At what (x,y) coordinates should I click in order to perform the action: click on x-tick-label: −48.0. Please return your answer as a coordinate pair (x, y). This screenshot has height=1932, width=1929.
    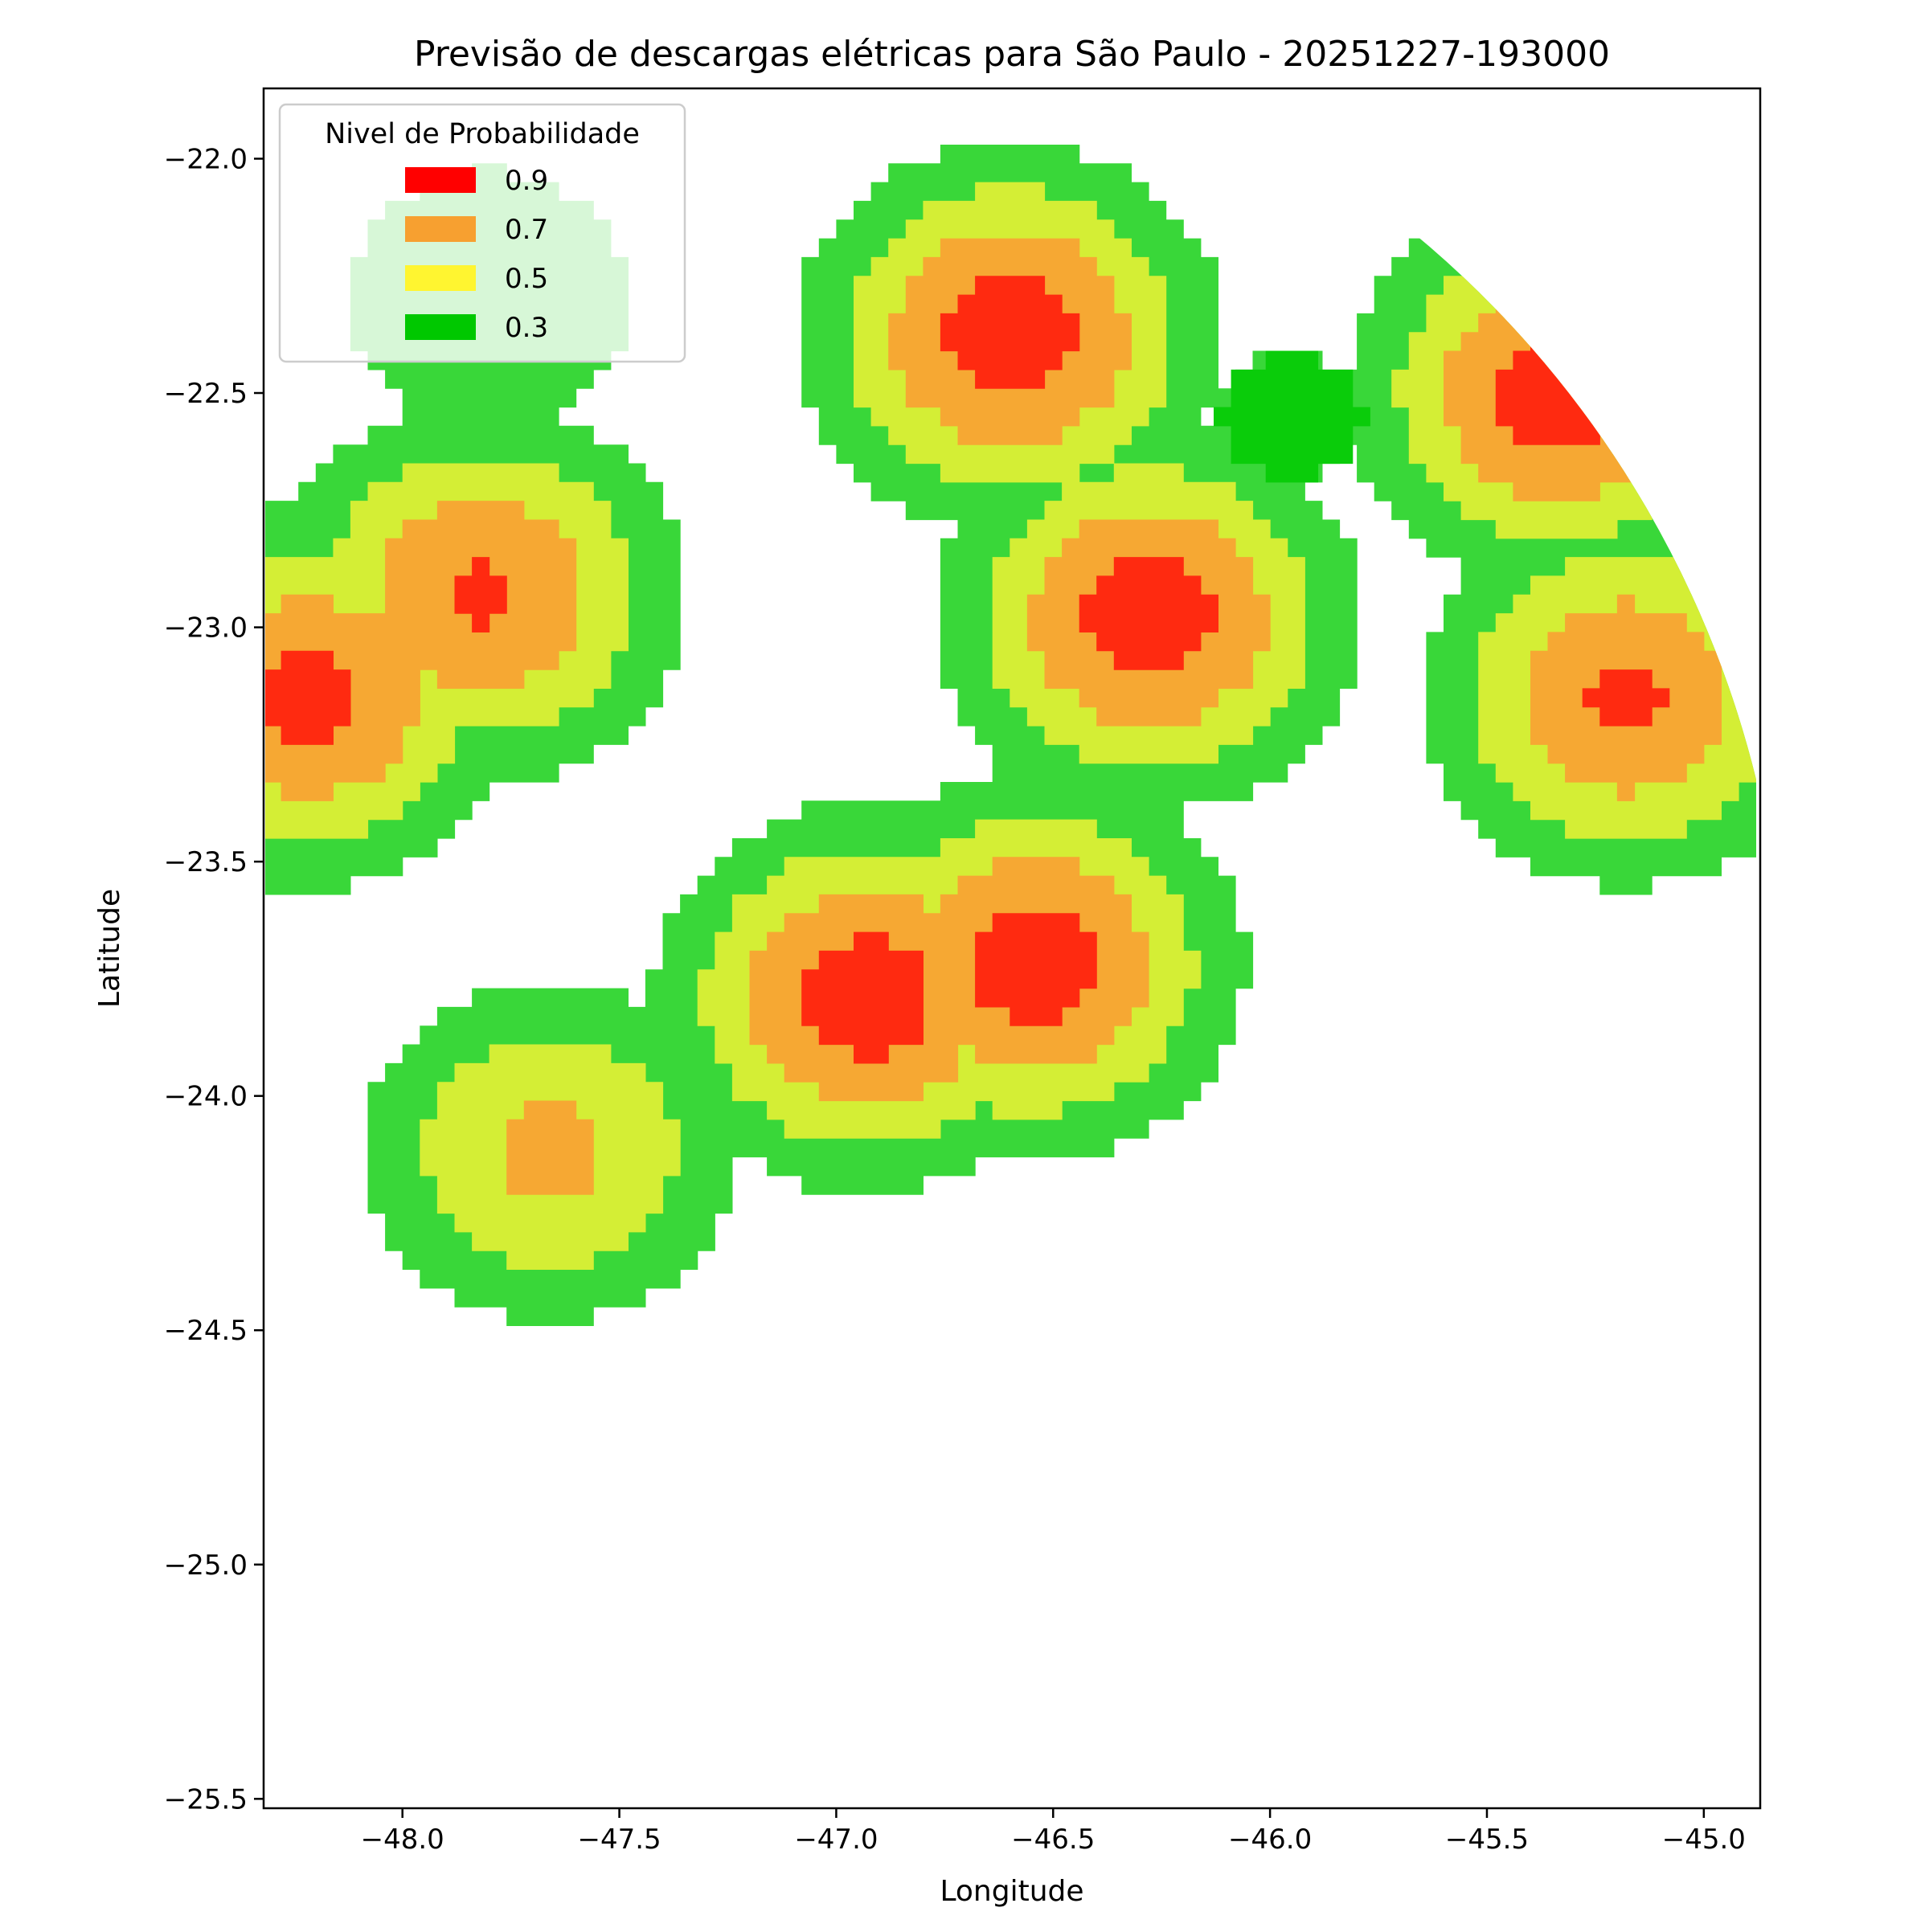
    Looking at the image, I should click on (402, 1840).